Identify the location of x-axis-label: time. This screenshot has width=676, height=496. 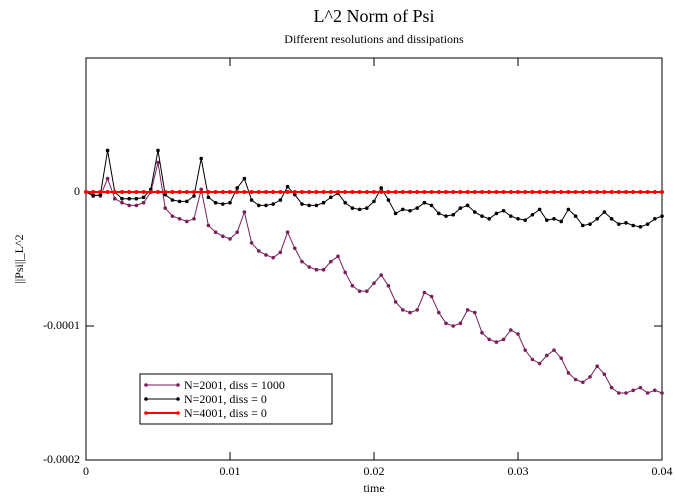
(373, 488).